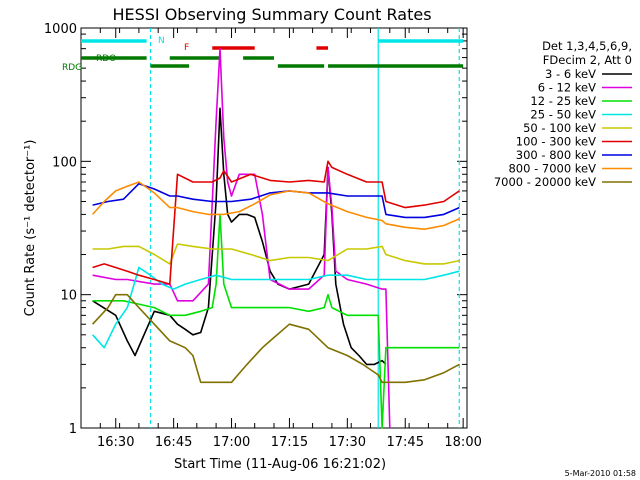 This screenshot has width=640, height=480. I want to click on legend-item-label: 7000 - 20000 keV, so click(545, 182).